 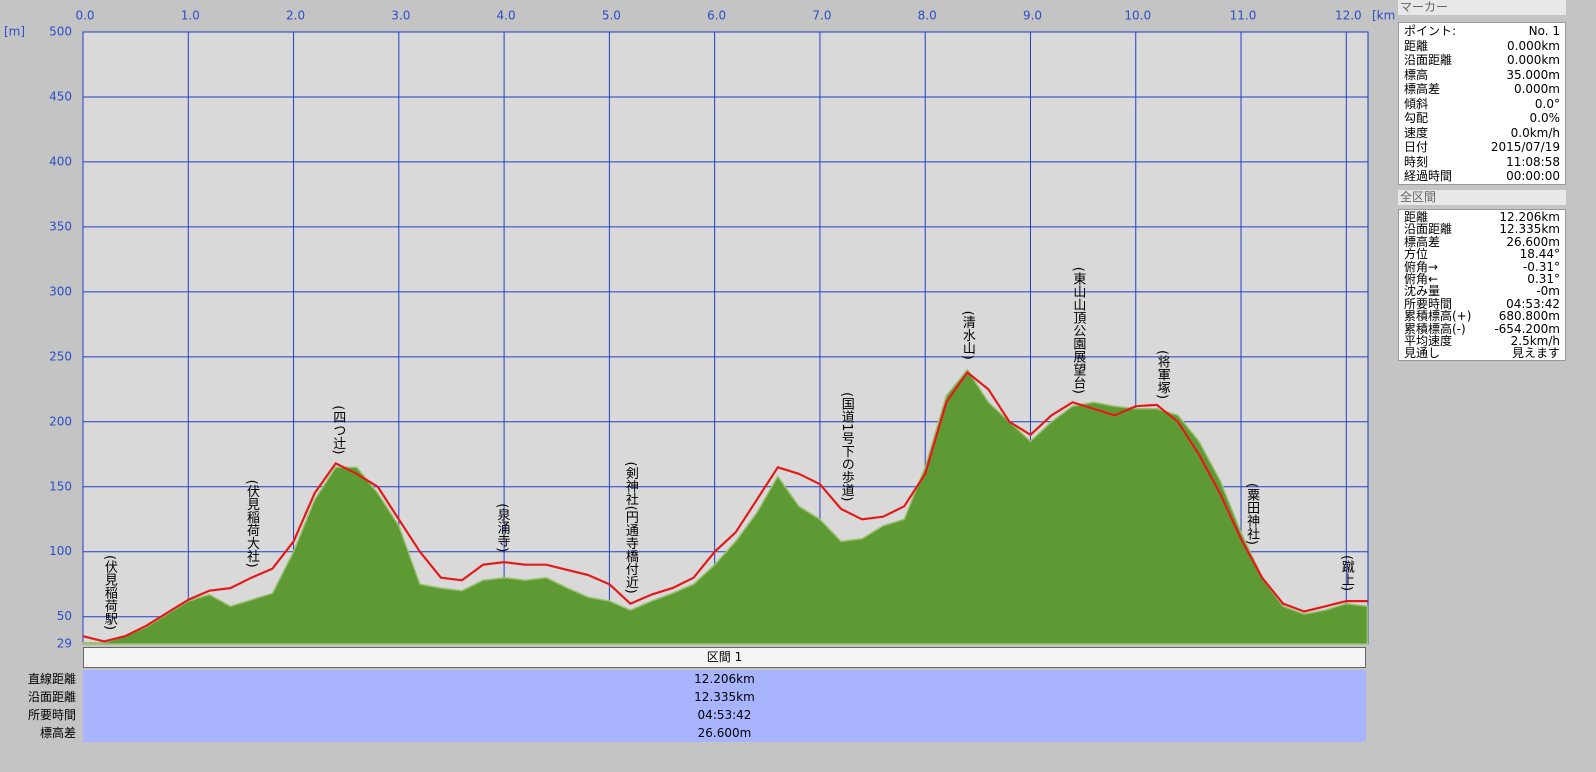 I want to click on info-label: 標高, so click(x=1416, y=74).